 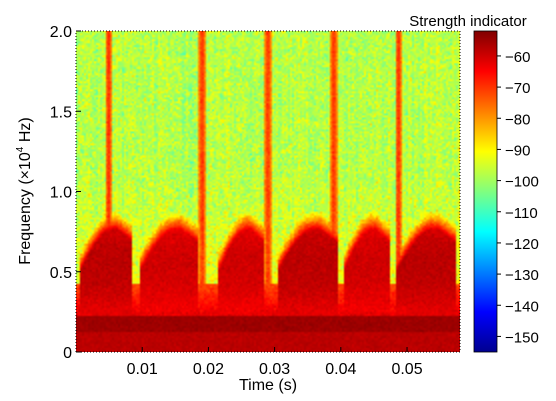 I want to click on colorbar-tick-label: −100, so click(x=522, y=182).